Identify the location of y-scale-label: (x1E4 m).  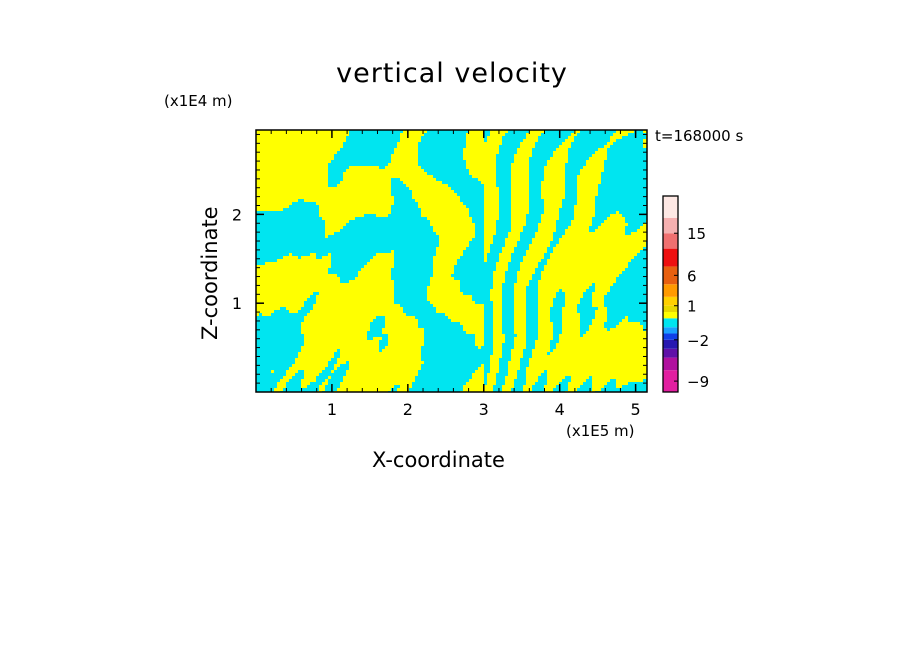
(198, 101).